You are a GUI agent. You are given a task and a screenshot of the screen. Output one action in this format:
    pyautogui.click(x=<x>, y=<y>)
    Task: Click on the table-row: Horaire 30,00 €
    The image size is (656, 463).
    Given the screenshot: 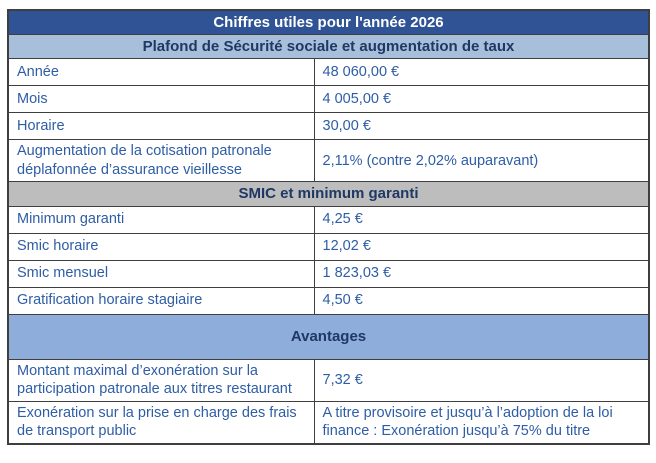 What is the action you would take?
    pyautogui.click(x=328, y=126)
    